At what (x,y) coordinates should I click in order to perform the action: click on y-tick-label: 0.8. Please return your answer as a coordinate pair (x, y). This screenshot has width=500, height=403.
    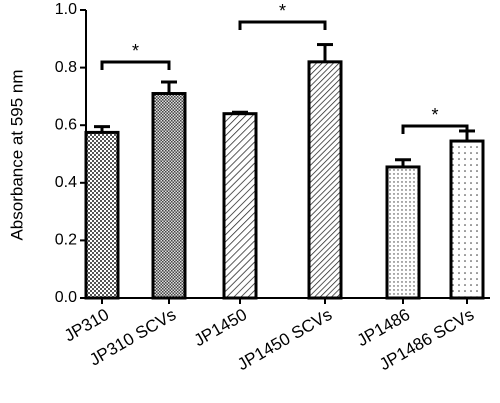
    Looking at the image, I should click on (66, 67).